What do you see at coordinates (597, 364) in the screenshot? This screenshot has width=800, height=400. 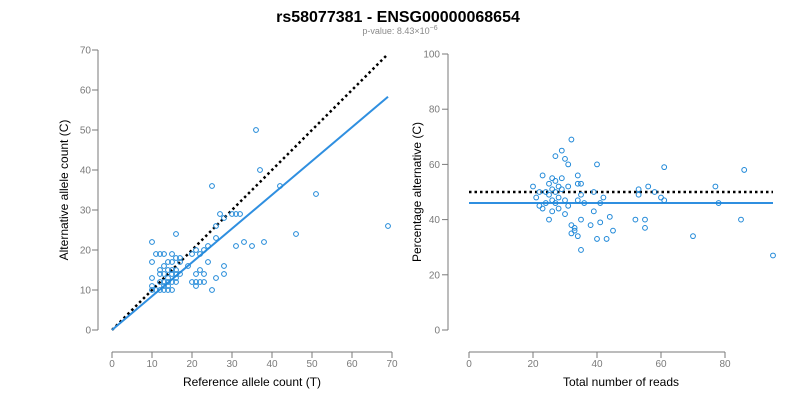 I see `x-tick-label: 40` at bounding box center [597, 364].